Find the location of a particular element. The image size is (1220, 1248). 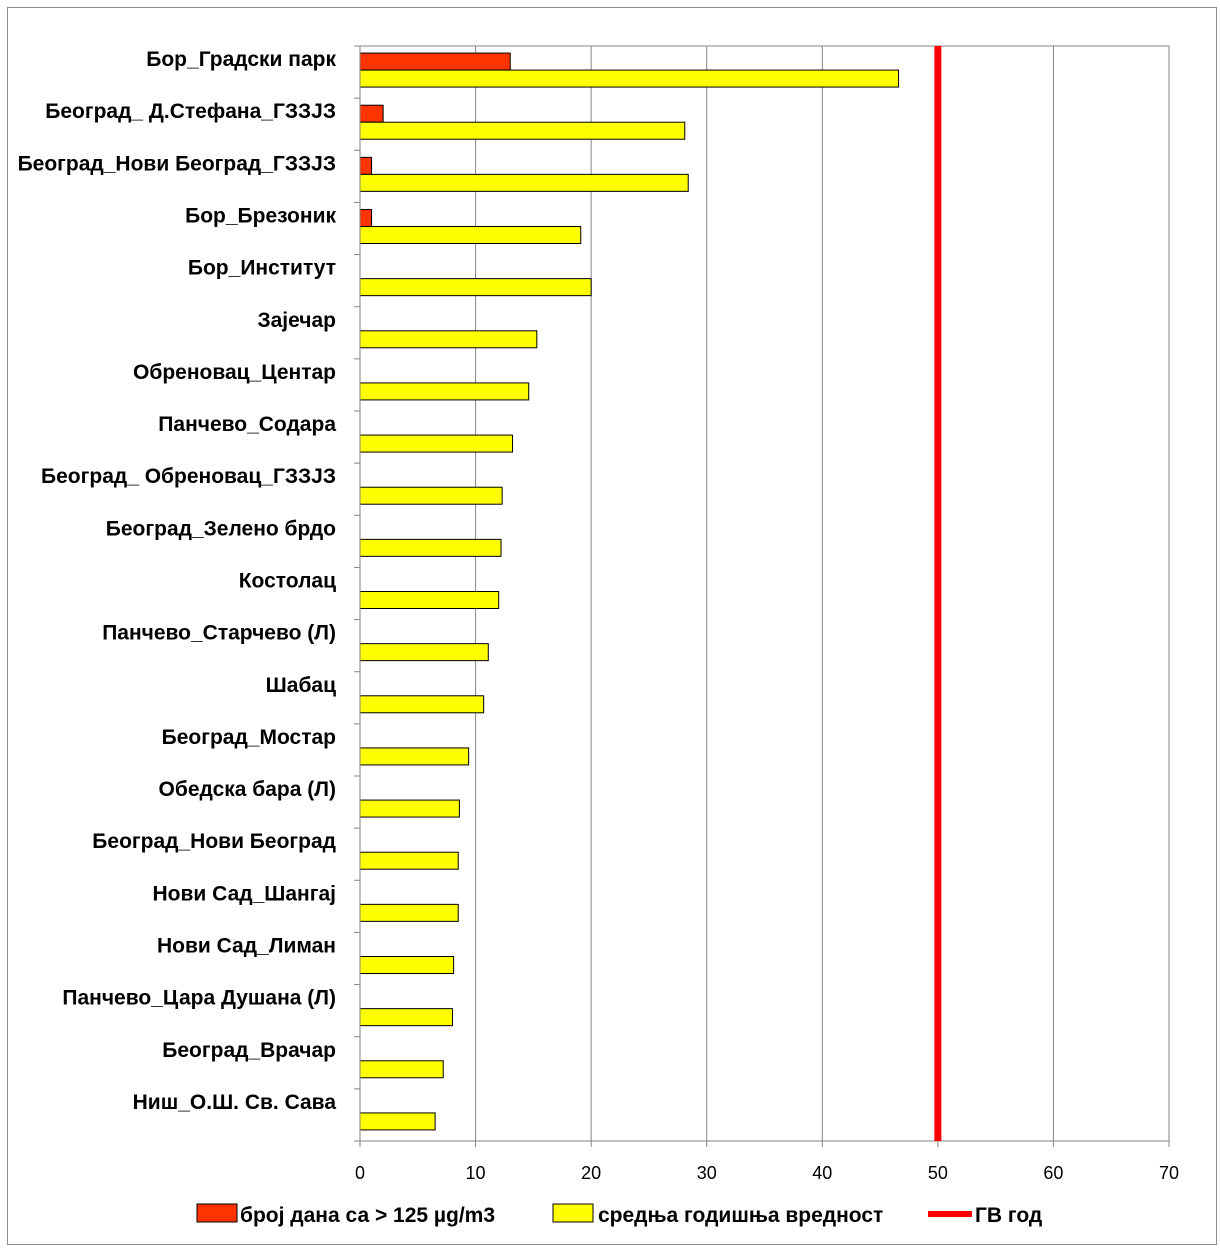

x-tick-label: 50 is located at coordinates (938, 1173).